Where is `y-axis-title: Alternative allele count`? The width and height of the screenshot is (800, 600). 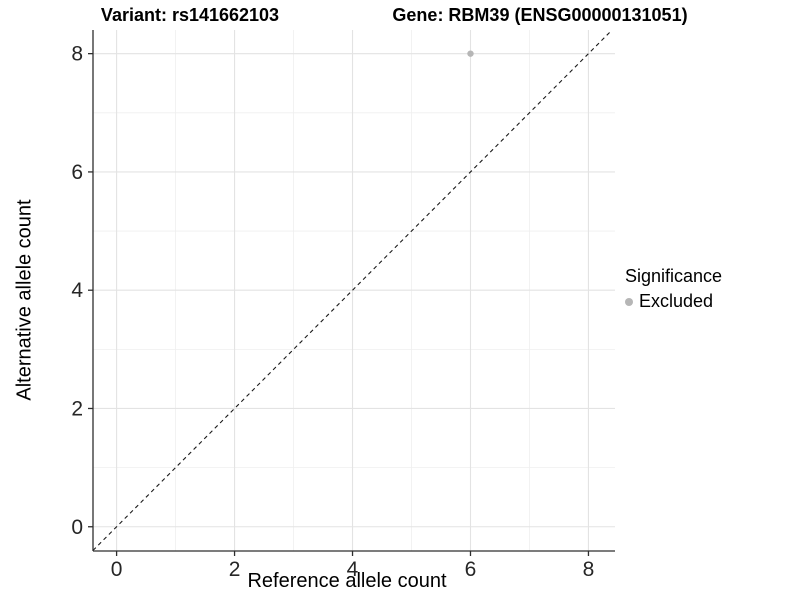
y-axis-title: Alternative allele count is located at coordinates (24, 300).